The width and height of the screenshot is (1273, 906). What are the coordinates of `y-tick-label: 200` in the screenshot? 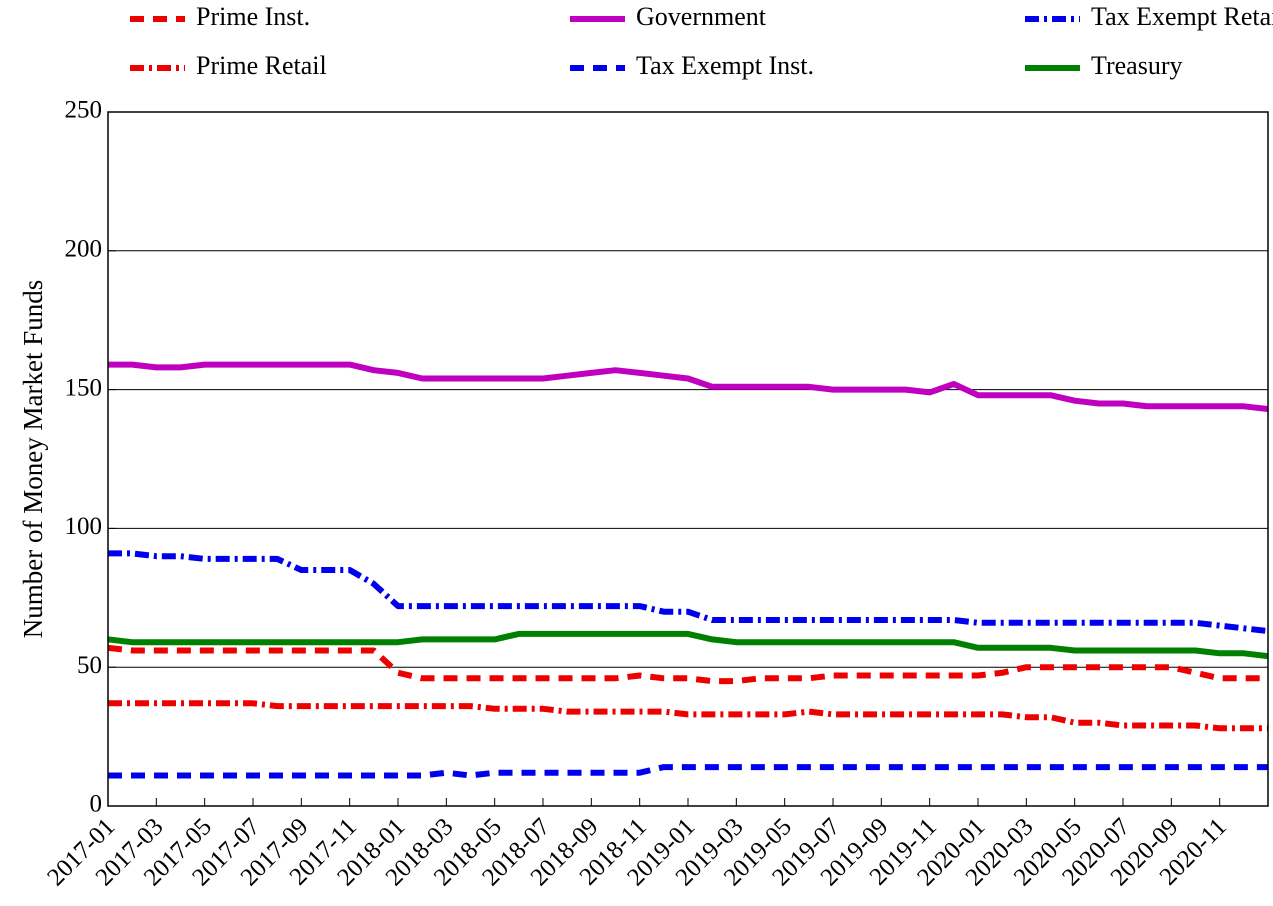 It's located at (84, 249).